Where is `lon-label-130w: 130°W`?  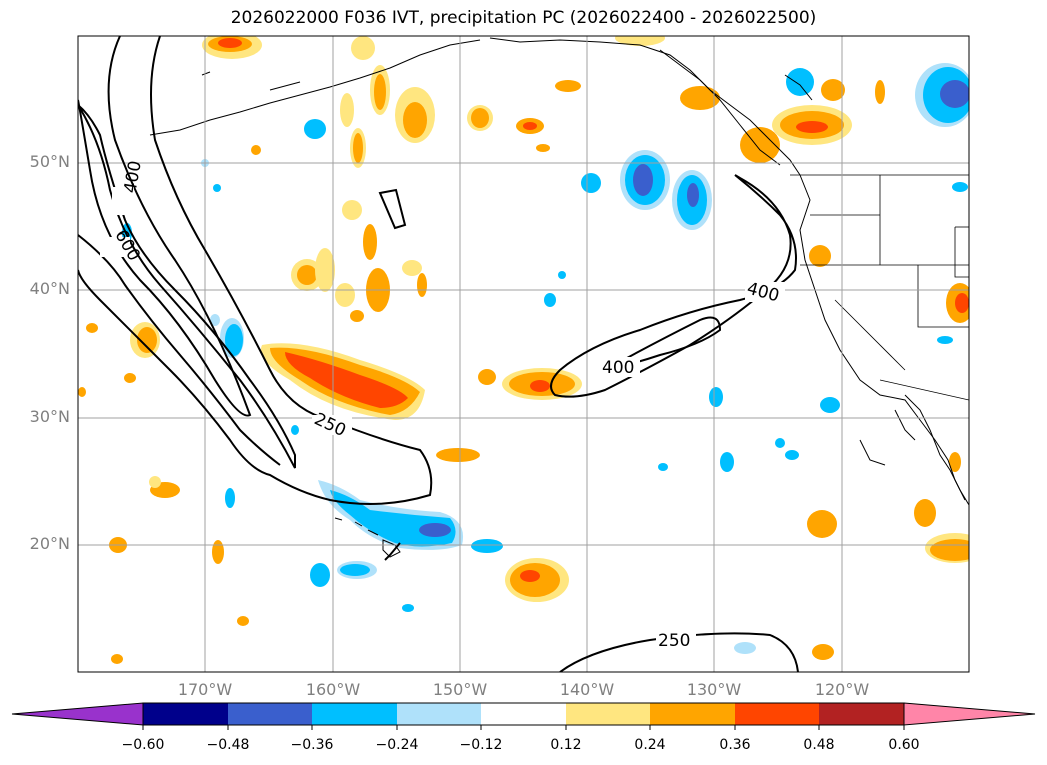 lon-label-130w: 130°W is located at coordinates (714, 689).